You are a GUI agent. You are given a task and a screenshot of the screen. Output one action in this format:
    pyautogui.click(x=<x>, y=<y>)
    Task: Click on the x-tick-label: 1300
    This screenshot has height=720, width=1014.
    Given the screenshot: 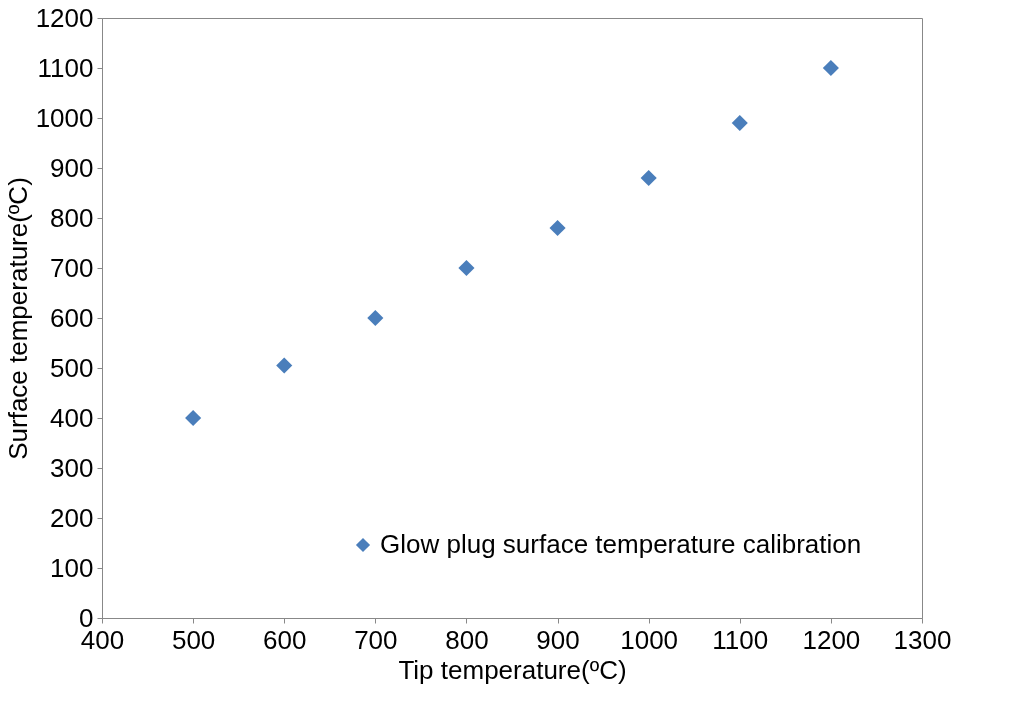 What is the action you would take?
    pyautogui.click(x=922, y=639)
    